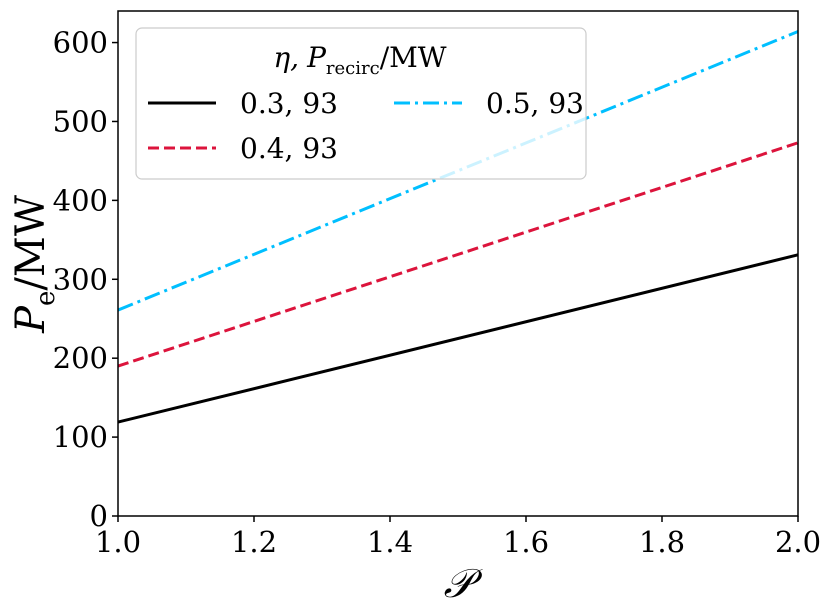  I want to click on legend: η, Precirc/MW 0.3, 93 0.4, 93 0.5, 93, so click(361, 103).